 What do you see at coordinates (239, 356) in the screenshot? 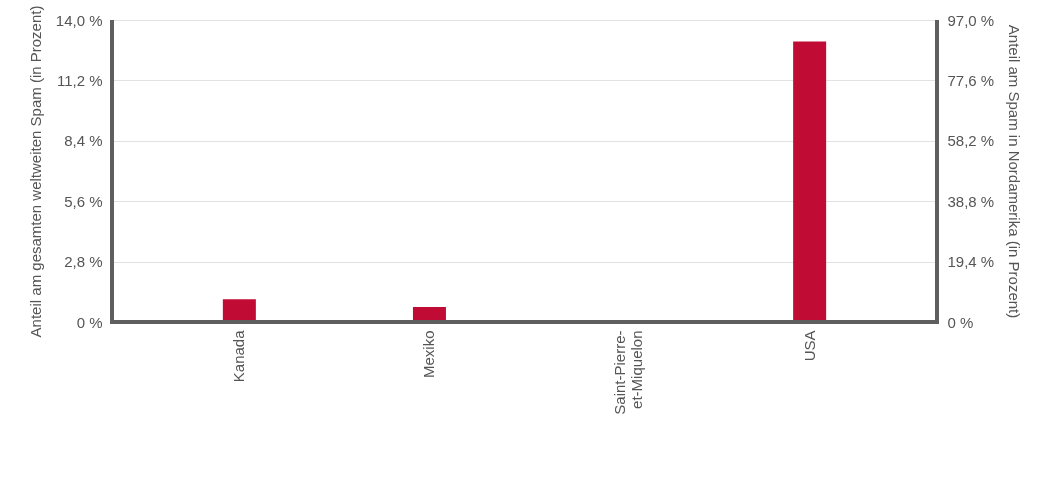
I see `x-tick-label: Kanada` at bounding box center [239, 356].